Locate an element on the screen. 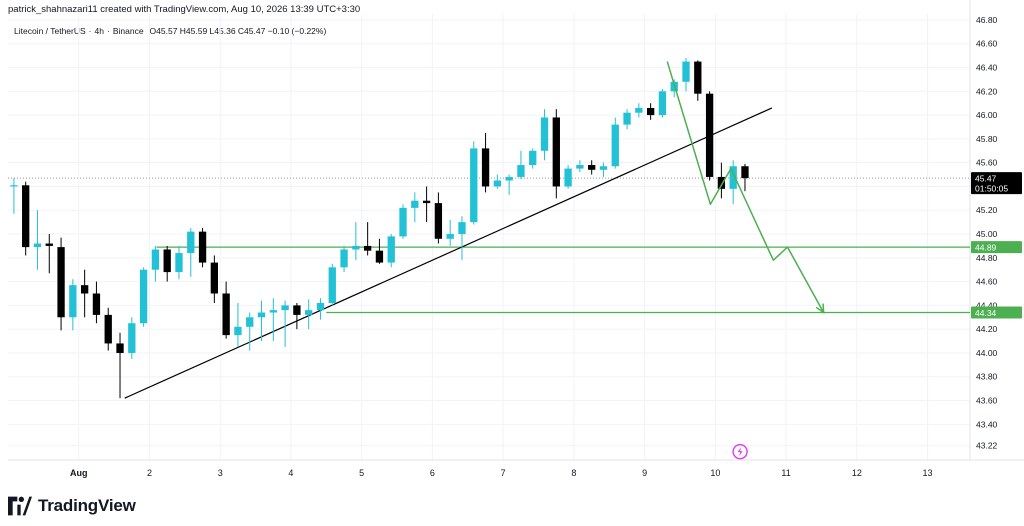 Image resolution: width=1024 pixels, height=526 pixels. x-tick-label: 6 is located at coordinates (432, 473).